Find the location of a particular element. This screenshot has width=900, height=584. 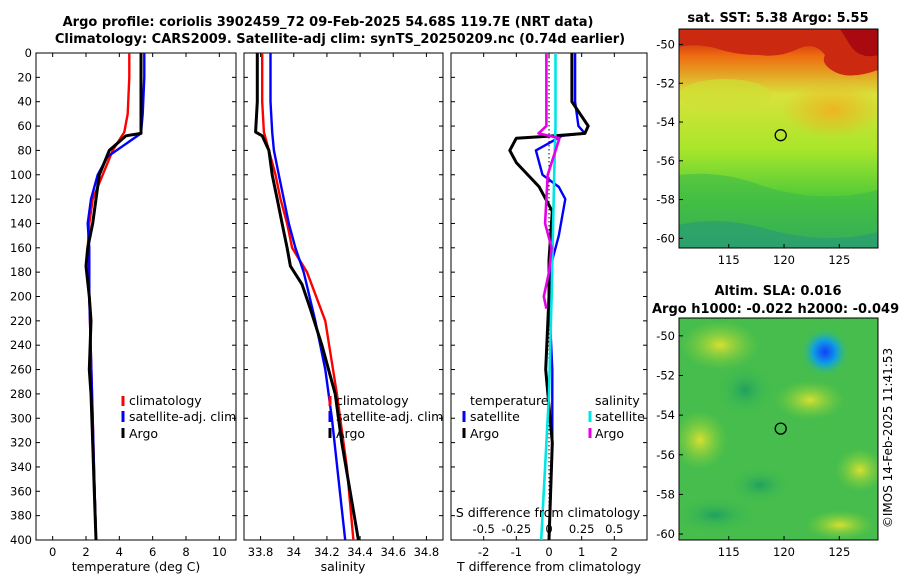

sla-map-ticks: 115 120 125 -50 -52 -54 -56 -58 -60 is located at coordinates (753, 444).